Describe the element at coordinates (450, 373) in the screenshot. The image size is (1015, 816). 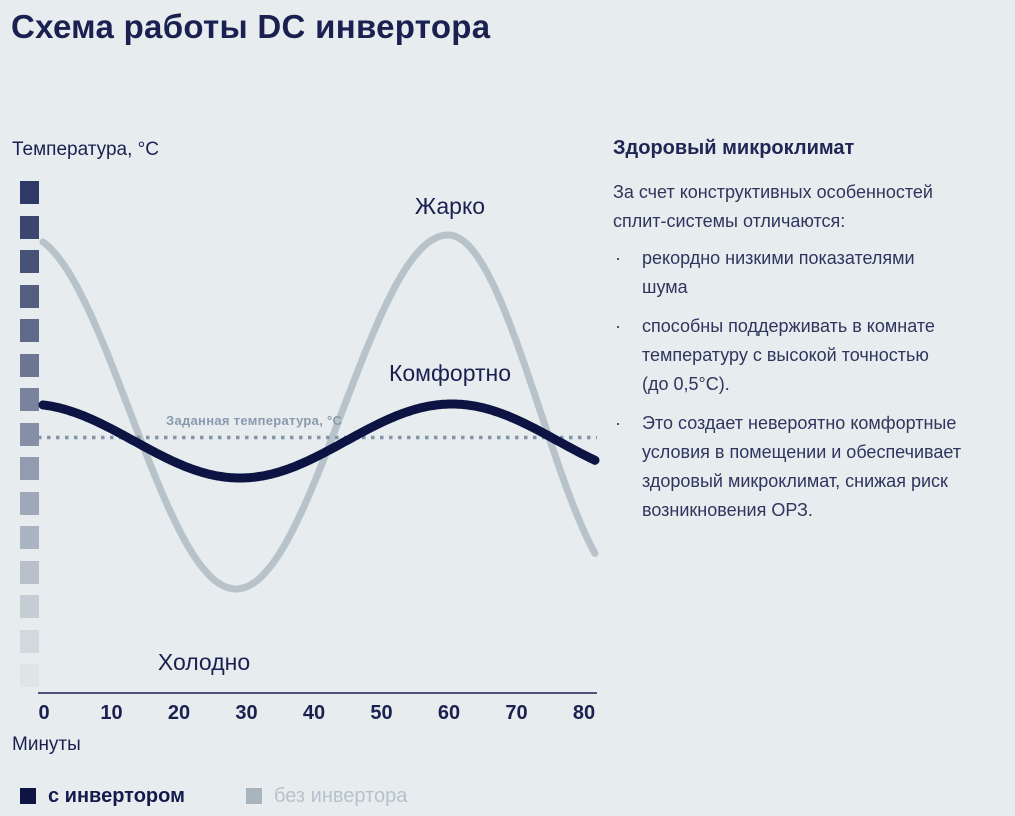
I see `zone-label-comfortable: Комфортно` at that location.